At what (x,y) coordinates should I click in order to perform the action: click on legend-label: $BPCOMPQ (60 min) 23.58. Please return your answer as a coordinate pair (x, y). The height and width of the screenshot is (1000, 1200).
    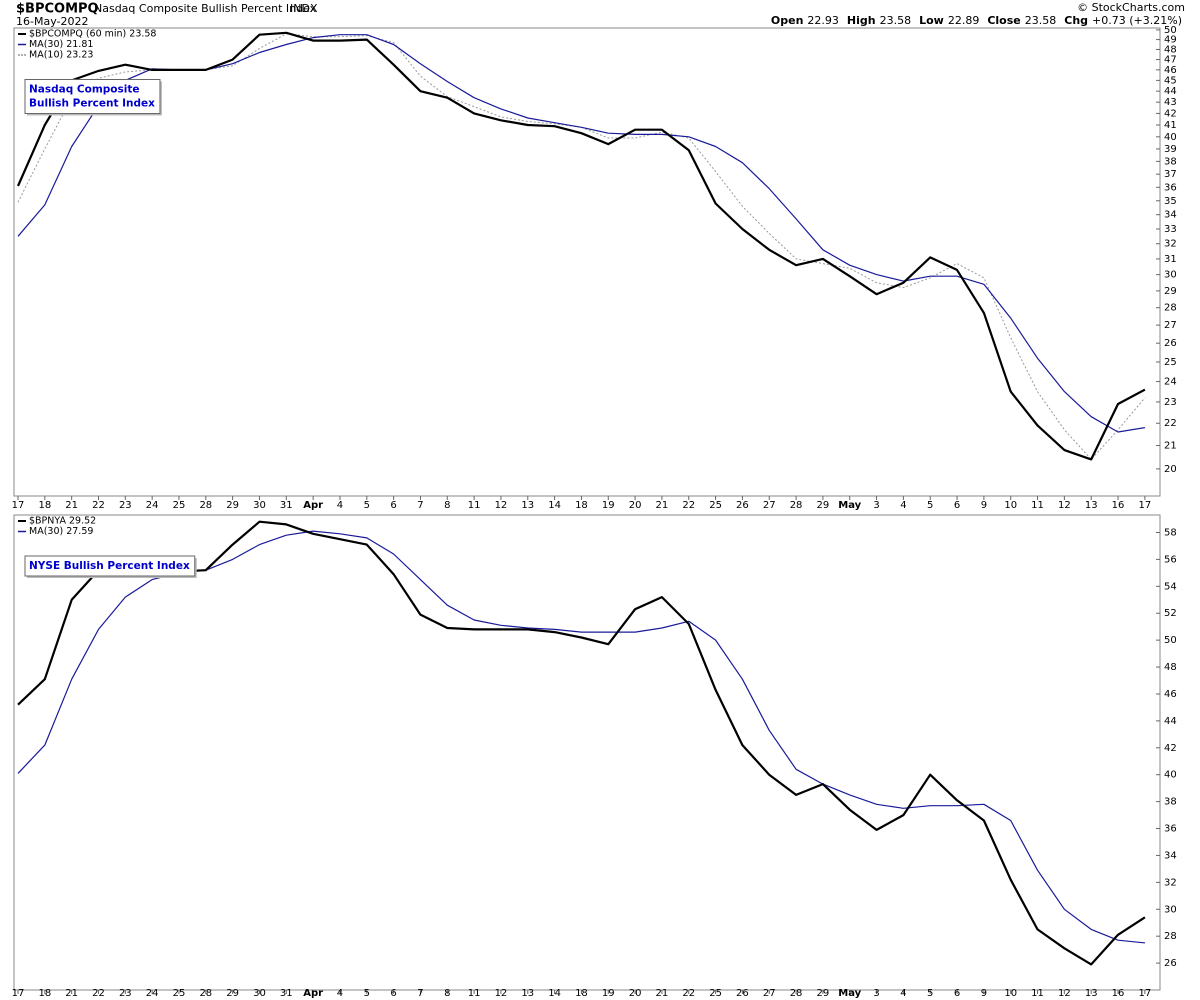
    Looking at the image, I should click on (92, 34).